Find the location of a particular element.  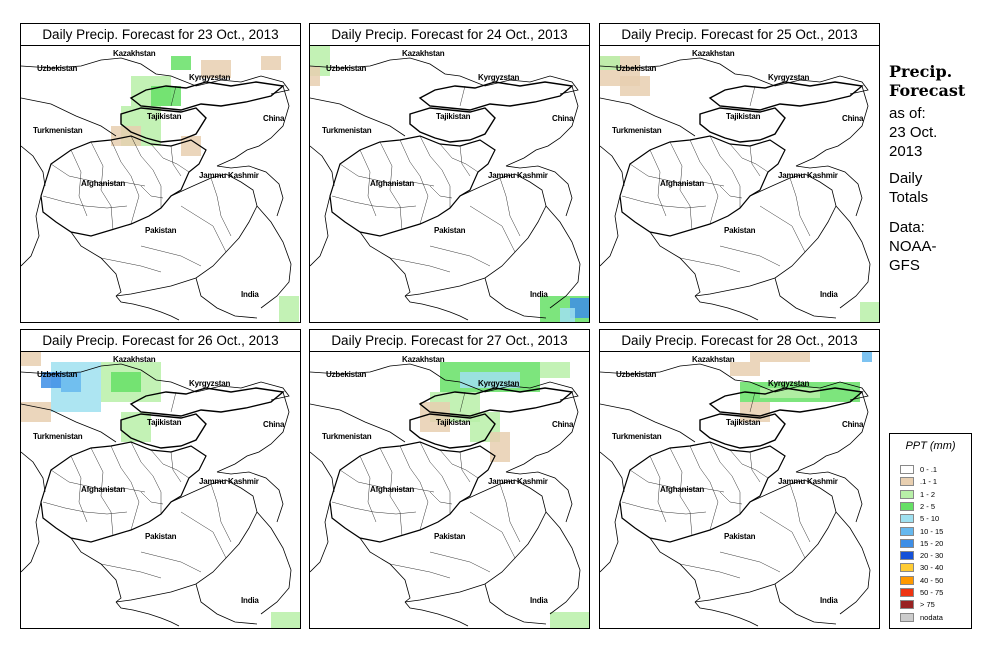

legend-label: 40 - 50 is located at coordinates (932, 580).